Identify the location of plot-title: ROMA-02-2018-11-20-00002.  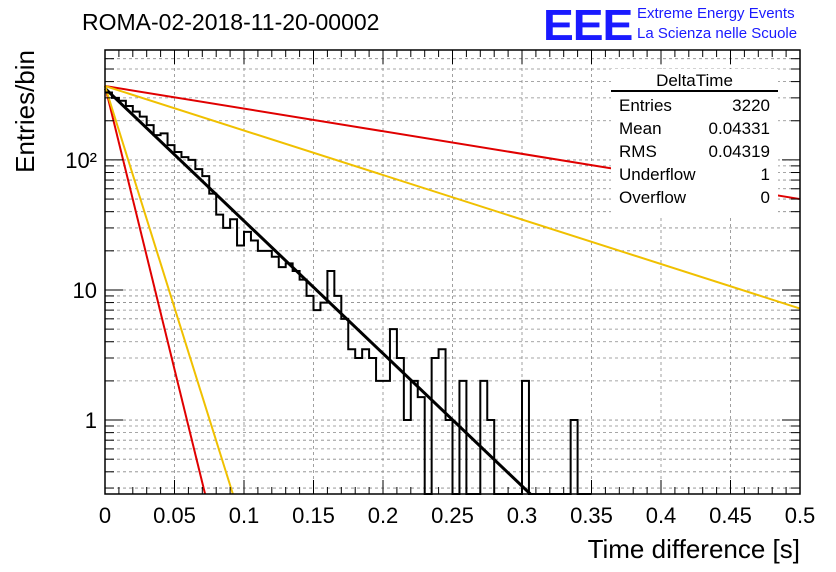
(231, 22).